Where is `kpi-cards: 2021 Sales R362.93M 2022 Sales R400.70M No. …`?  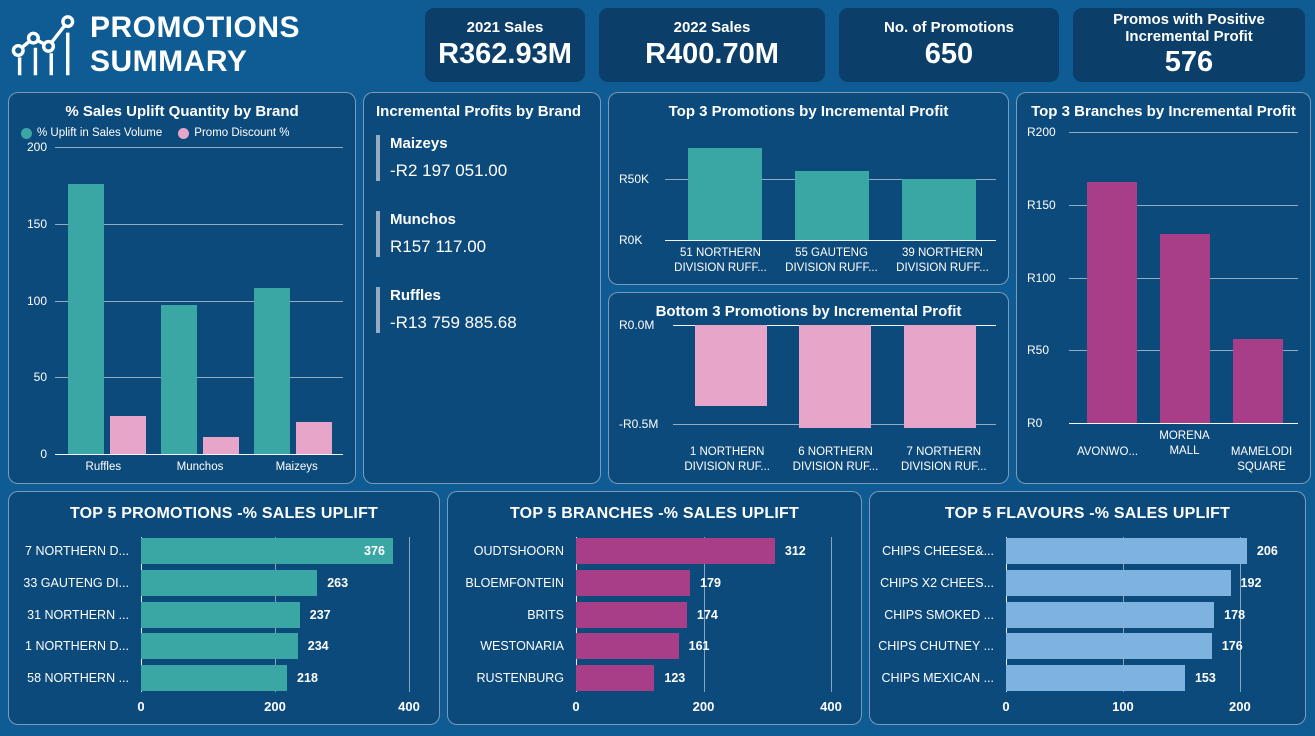 kpi-cards: 2021 Sales R362.93M 2022 Sales R400.70M No. … is located at coordinates (861, 45).